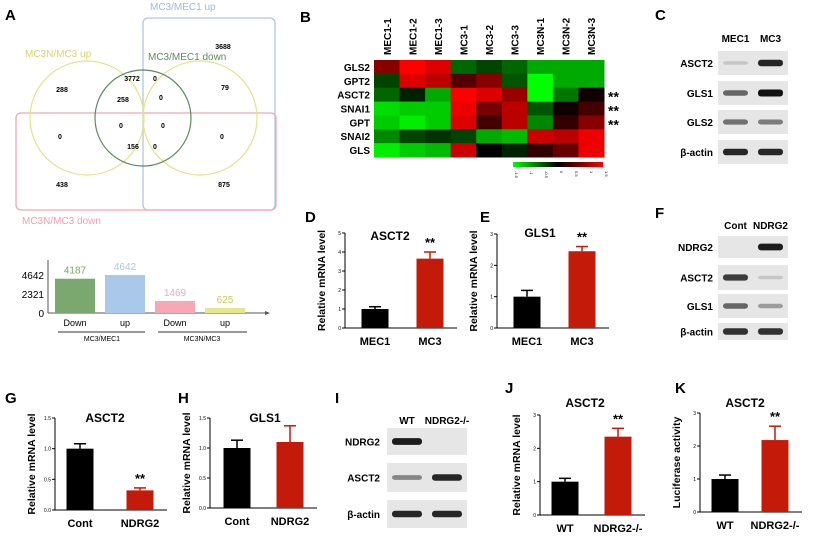  I want to click on venn-set-mc3-mec1-up, so click(209, 114).